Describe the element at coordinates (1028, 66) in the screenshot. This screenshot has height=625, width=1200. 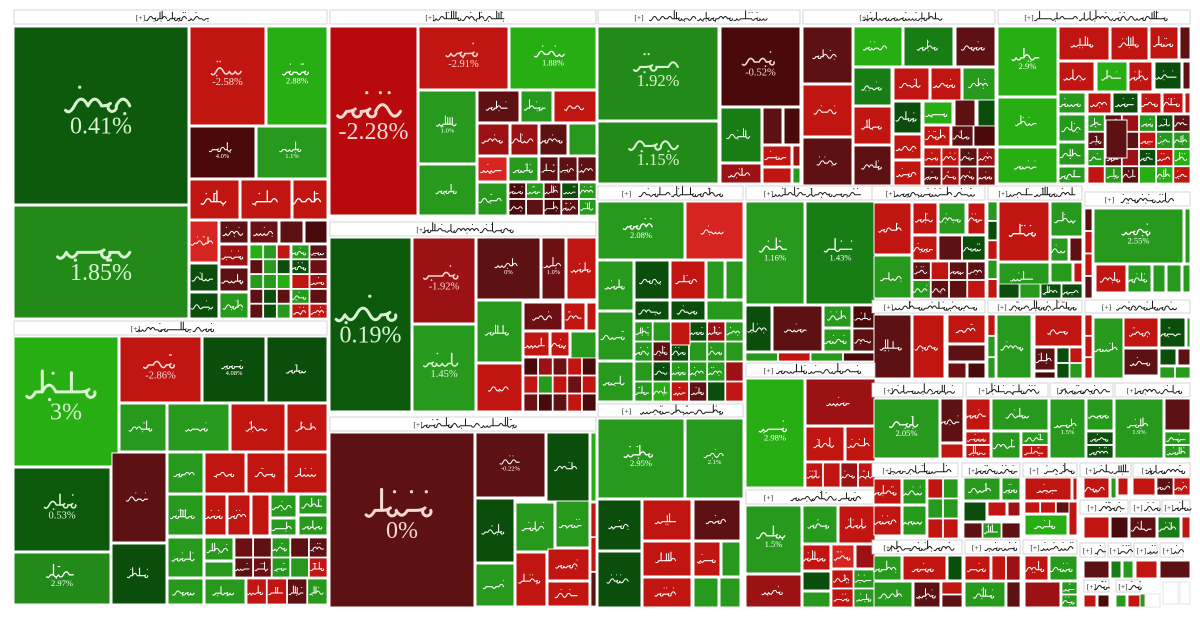
I see `svg-text: 2.9%` at that location.